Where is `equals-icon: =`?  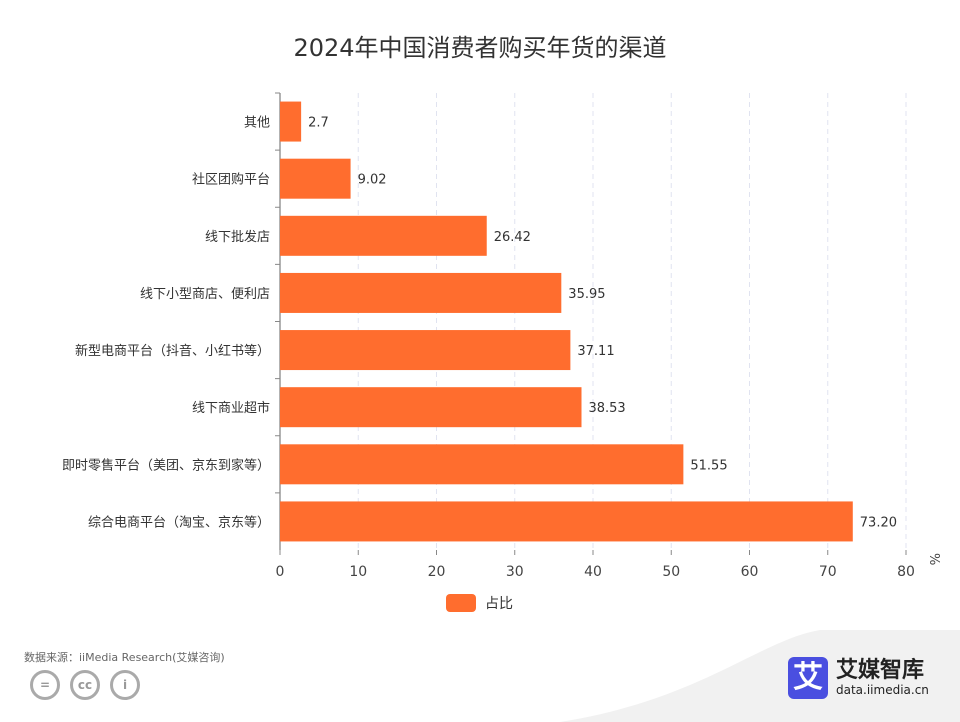 equals-icon: = is located at coordinates (45, 685).